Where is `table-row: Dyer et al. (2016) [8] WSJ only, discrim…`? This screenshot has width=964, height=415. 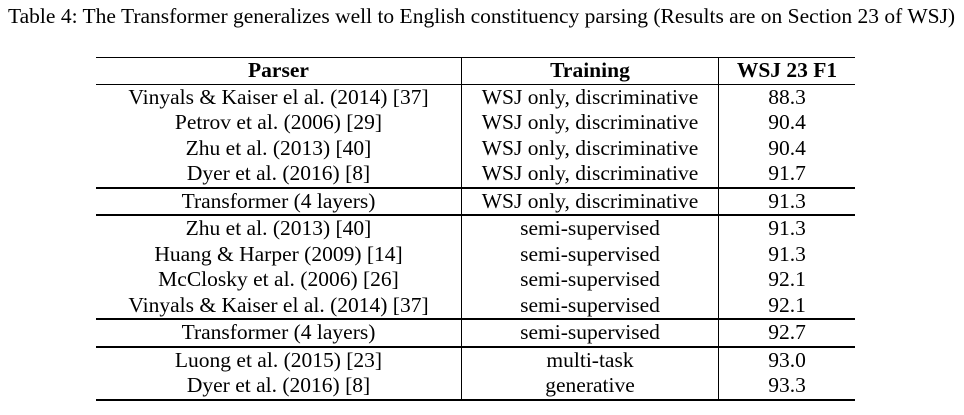
table-row: Dyer et al. (2016) [8] WSJ only, discrim… is located at coordinates (475, 174).